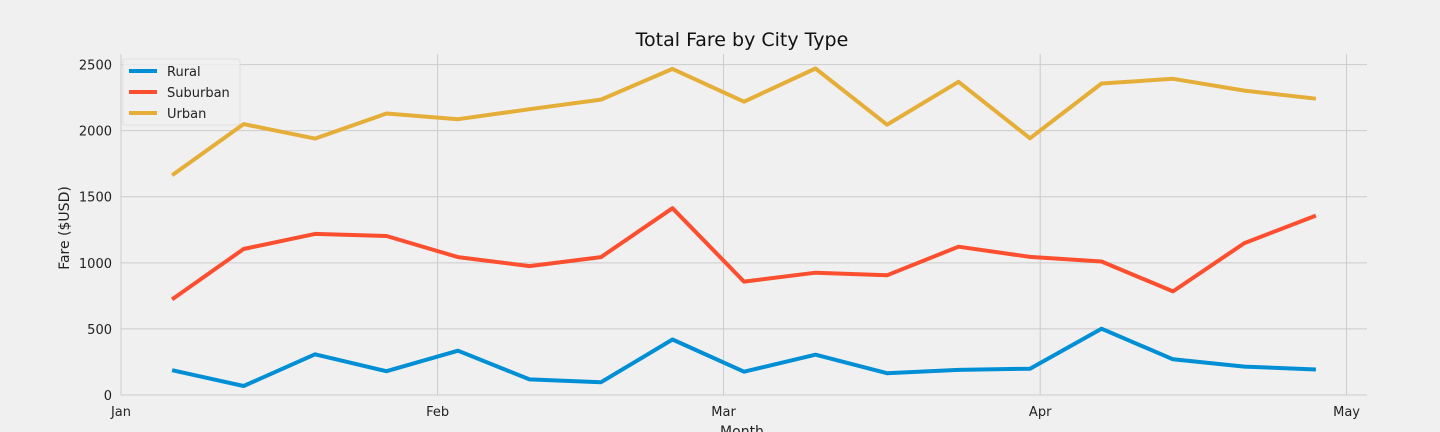 The image size is (1440, 432). What do you see at coordinates (742, 428) in the screenshot?
I see `x-axis-label: Month` at bounding box center [742, 428].